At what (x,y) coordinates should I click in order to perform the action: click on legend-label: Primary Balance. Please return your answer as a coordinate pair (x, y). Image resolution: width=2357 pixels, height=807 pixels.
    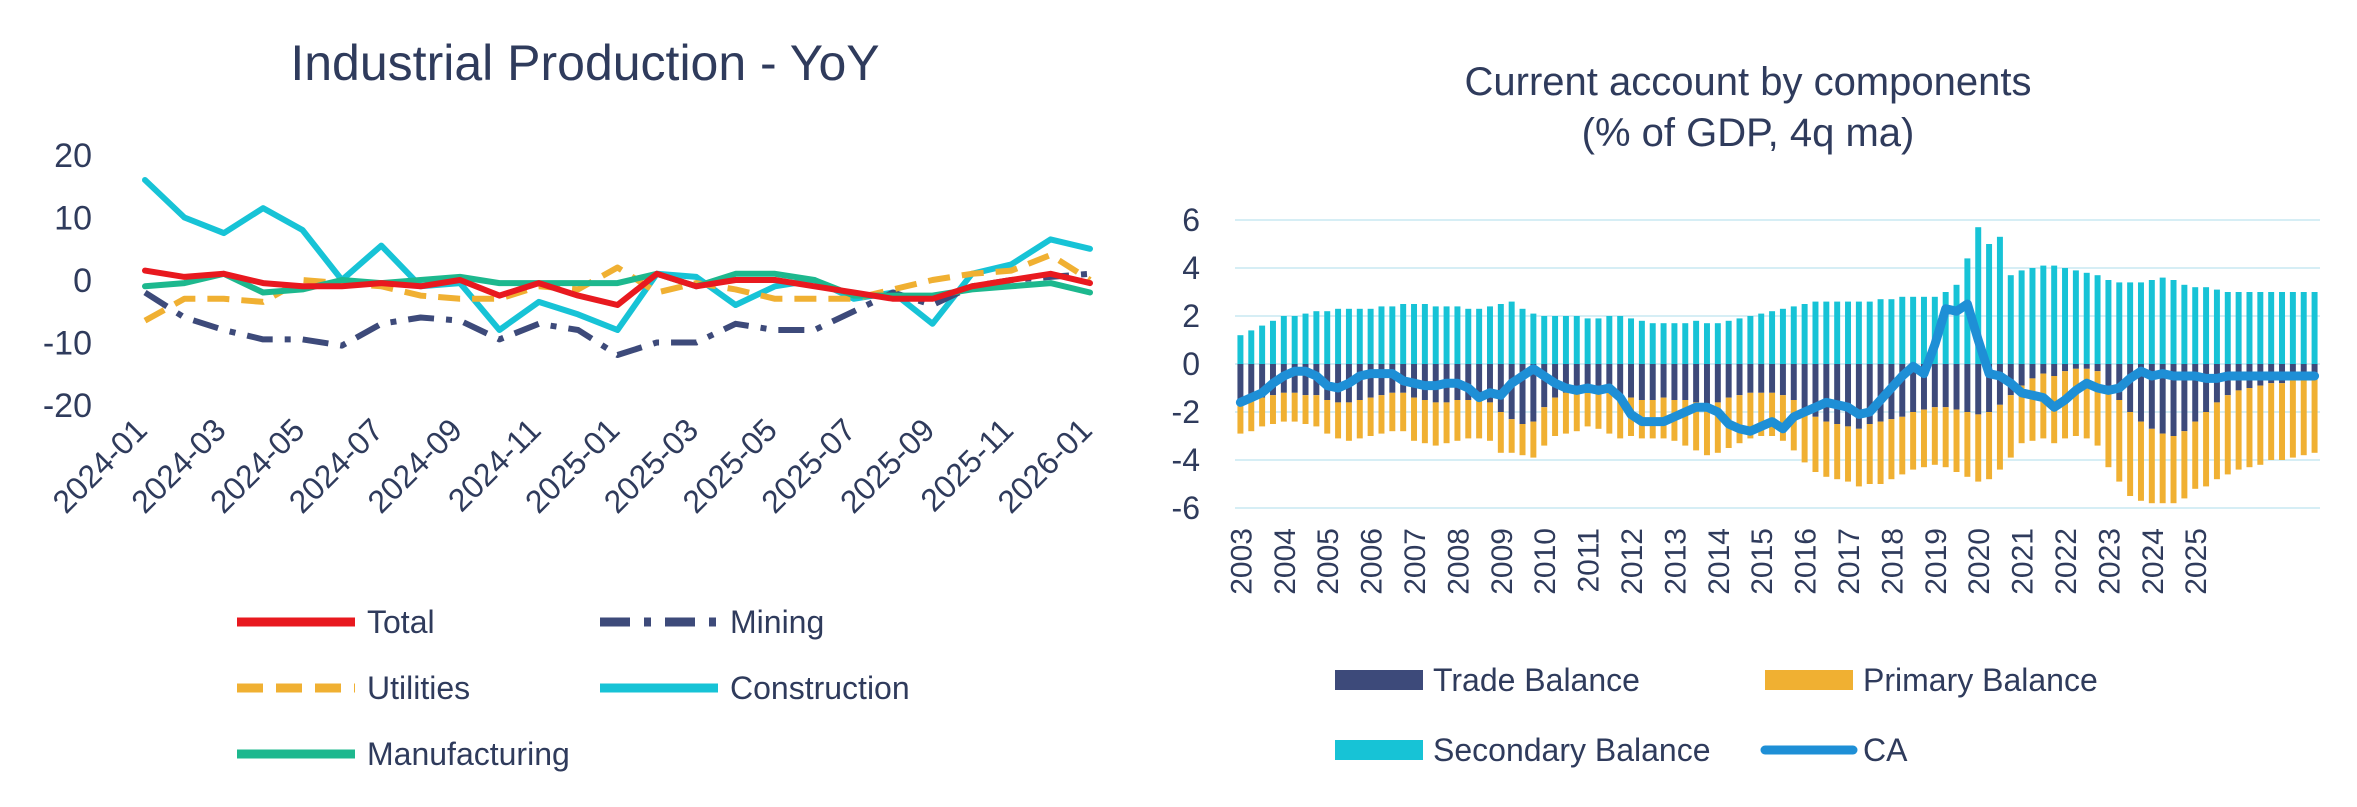
    Looking at the image, I should click on (1980, 680).